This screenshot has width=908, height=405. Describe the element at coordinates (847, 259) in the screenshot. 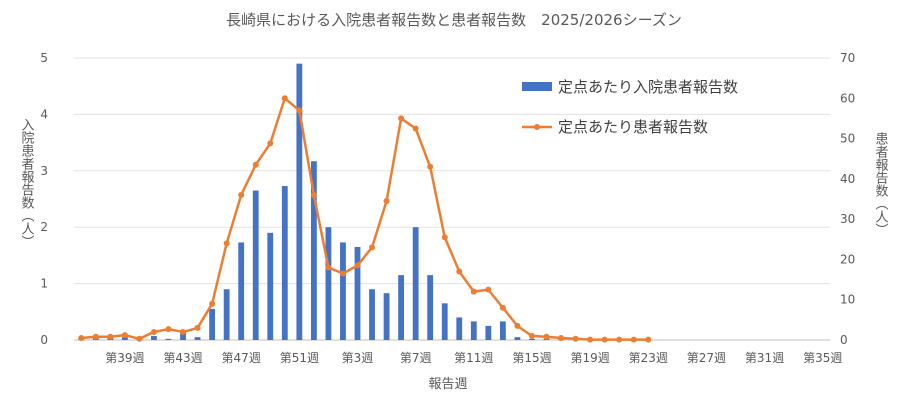

I see `y-right-tick-label: 20` at that location.